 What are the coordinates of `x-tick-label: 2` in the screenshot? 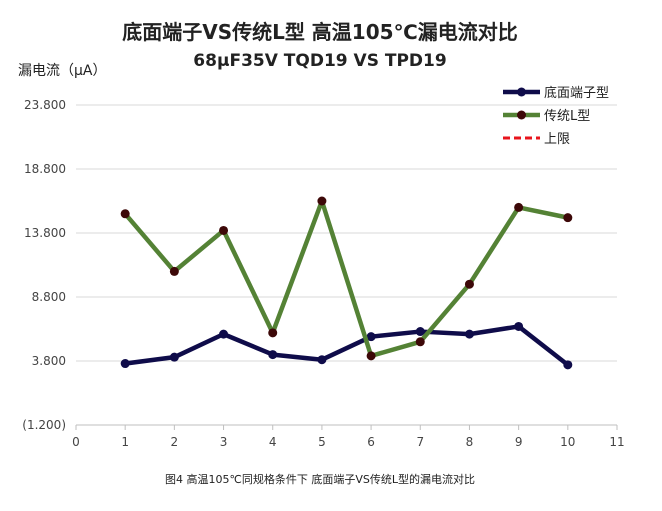 It's located at (175, 442).